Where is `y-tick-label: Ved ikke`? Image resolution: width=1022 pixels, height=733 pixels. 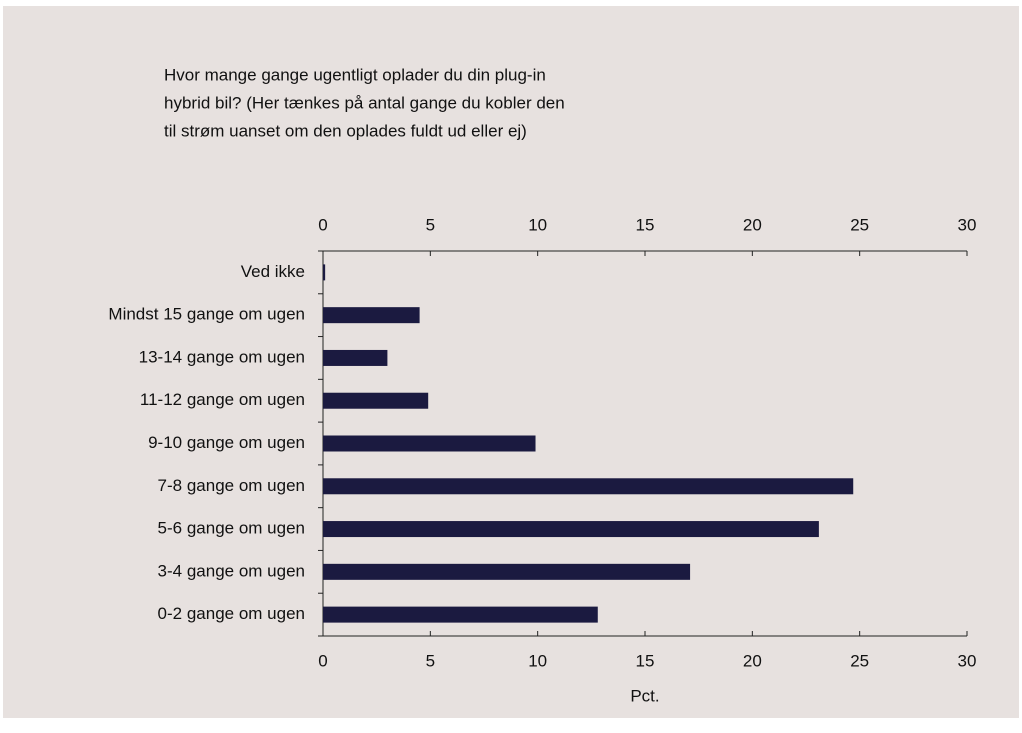
y-tick-label: Ved ikke is located at coordinates (273, 271).